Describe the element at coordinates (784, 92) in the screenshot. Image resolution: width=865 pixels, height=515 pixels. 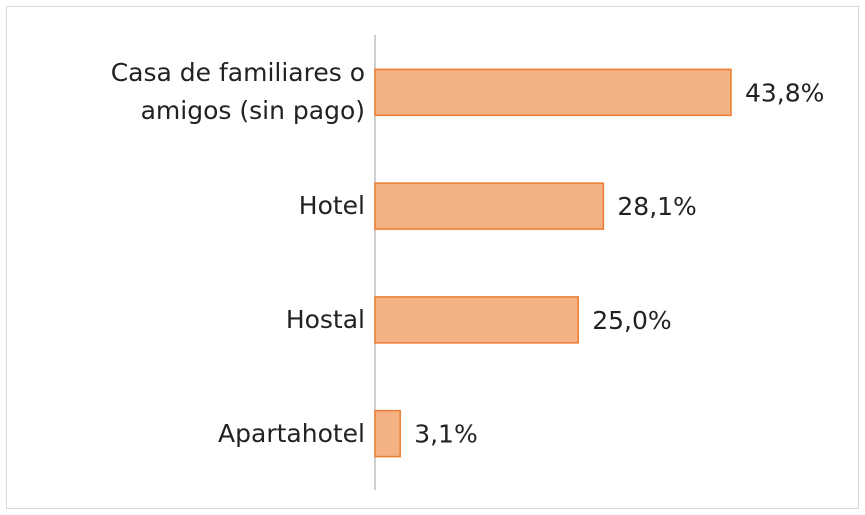
I see `data-label: 43,8%` at that location.